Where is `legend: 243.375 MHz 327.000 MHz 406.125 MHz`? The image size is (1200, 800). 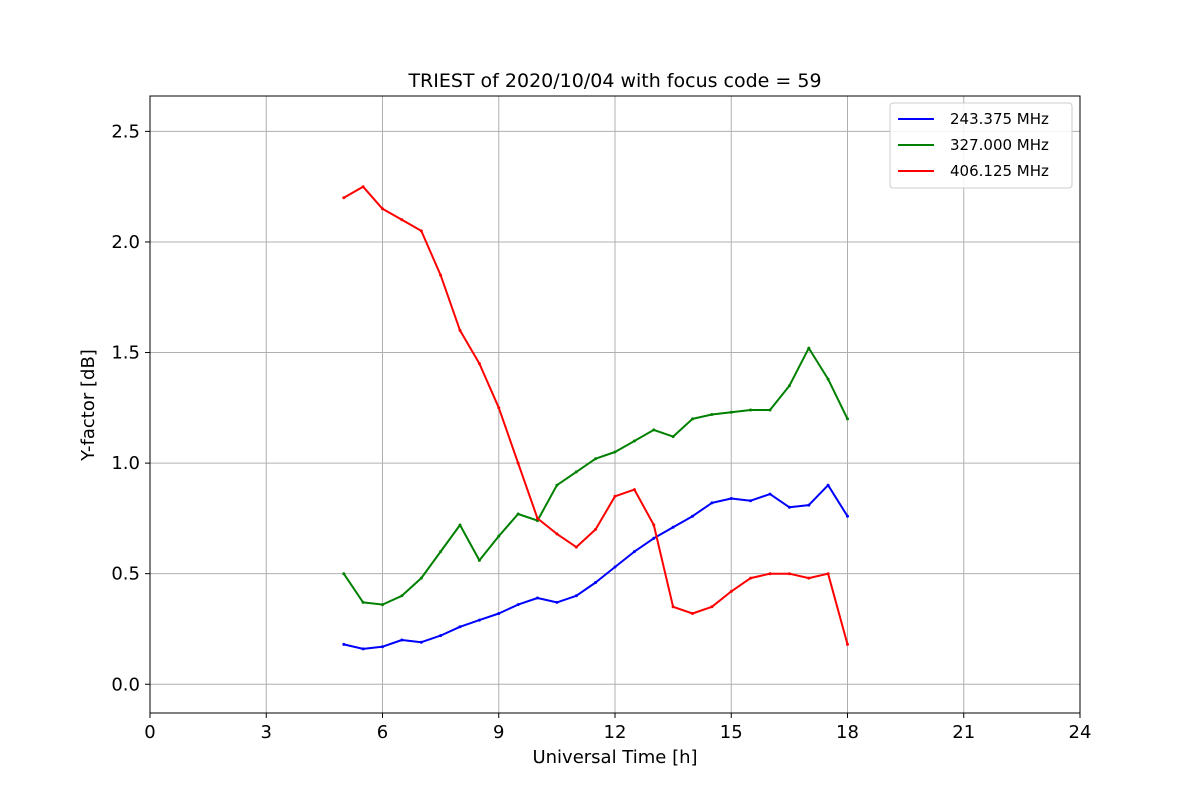 legend: 243.375 MHz 327.000 MHz 406.125 MHz is located at coordinates (981, 145).